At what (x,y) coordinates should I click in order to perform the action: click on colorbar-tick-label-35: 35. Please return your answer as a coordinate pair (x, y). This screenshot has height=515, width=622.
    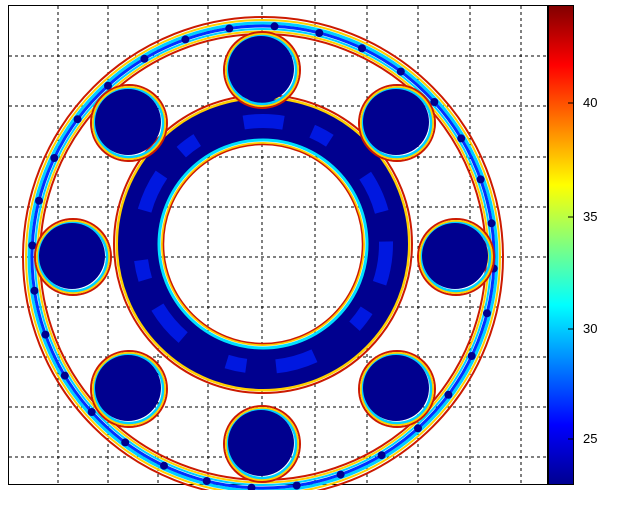
    Looking at the image, I should click on (590, 216).